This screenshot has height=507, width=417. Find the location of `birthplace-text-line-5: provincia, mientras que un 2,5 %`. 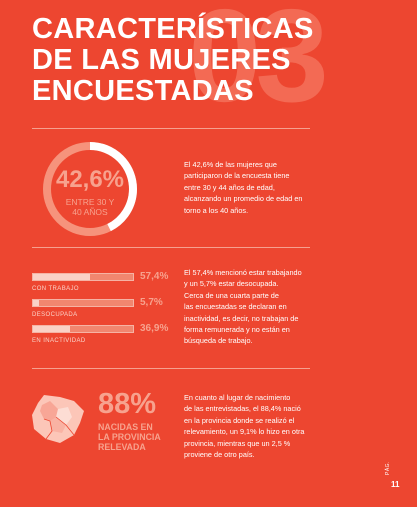

birthplace-text-line-5: provincia, mientras que un 2,5 % is located at coordinates (237, 443).